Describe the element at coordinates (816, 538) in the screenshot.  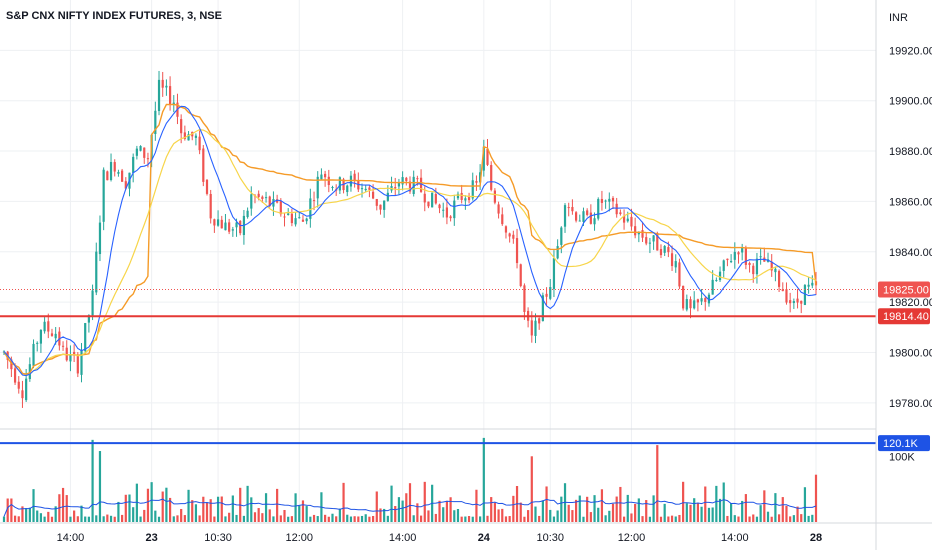
I see `time-tick-label: 28` at that location.